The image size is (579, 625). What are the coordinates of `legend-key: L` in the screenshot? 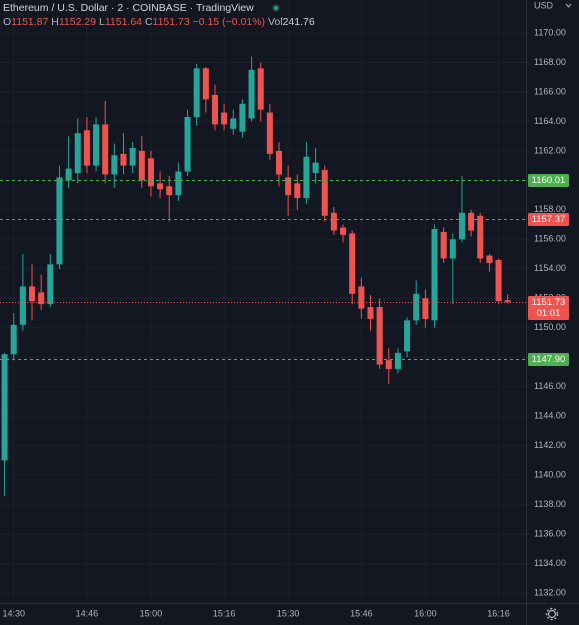 It's located at (102, 22).